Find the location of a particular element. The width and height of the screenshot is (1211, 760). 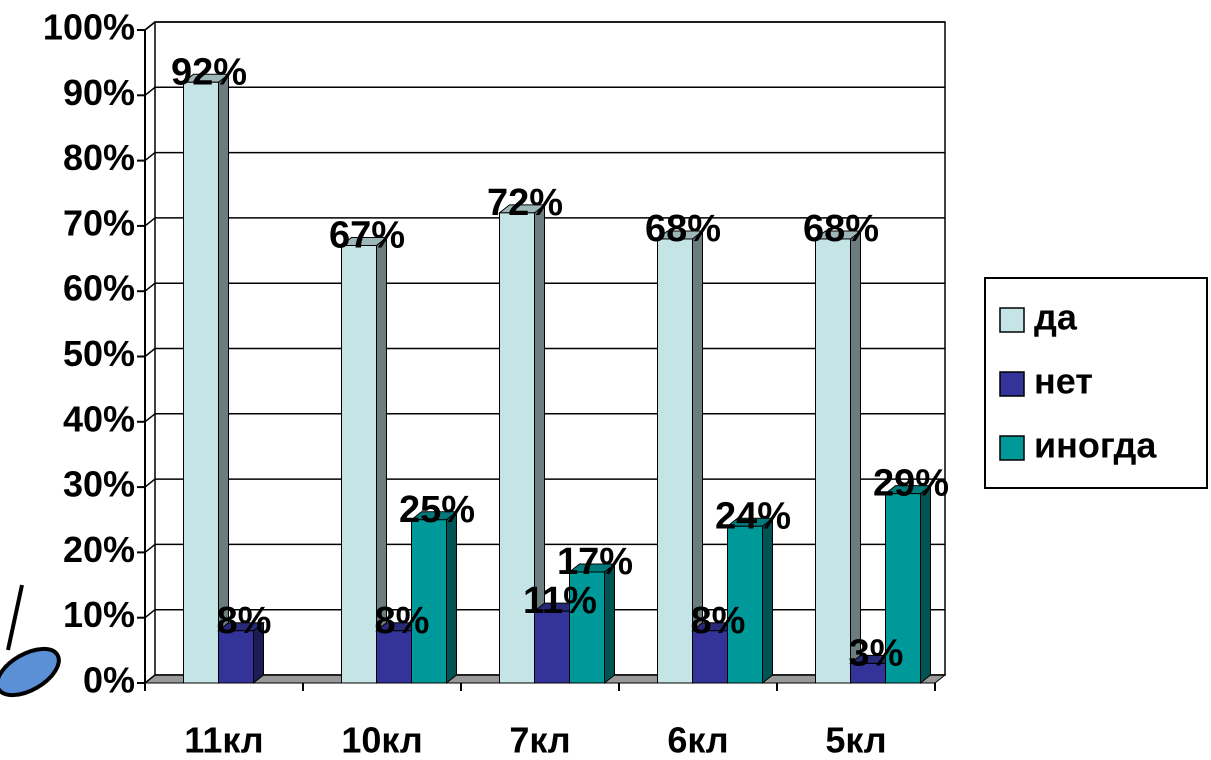

value-label: 11% is located at coordinates (560, 601).